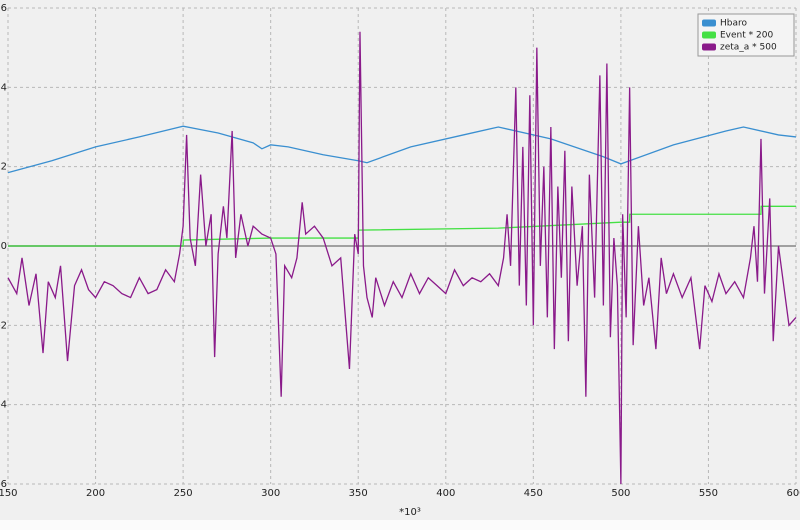 The image size is (800, 530). I want to click on legend: Hbaro Event * 200 zeta_a * 500, so click(746, 35).